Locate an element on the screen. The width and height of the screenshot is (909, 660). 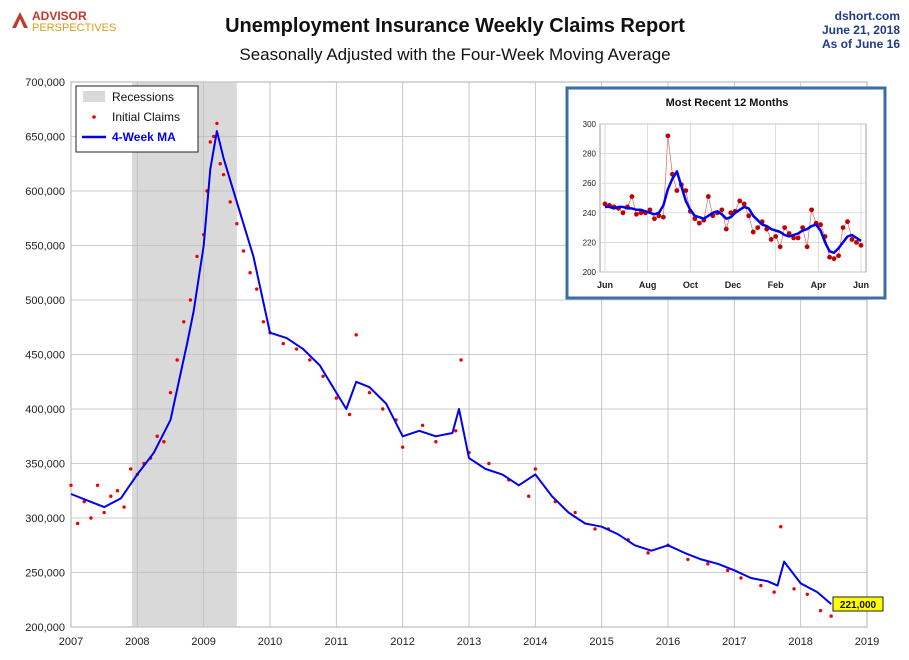
inset-x-tick-label: Dec is located at coordinates (733, 285).